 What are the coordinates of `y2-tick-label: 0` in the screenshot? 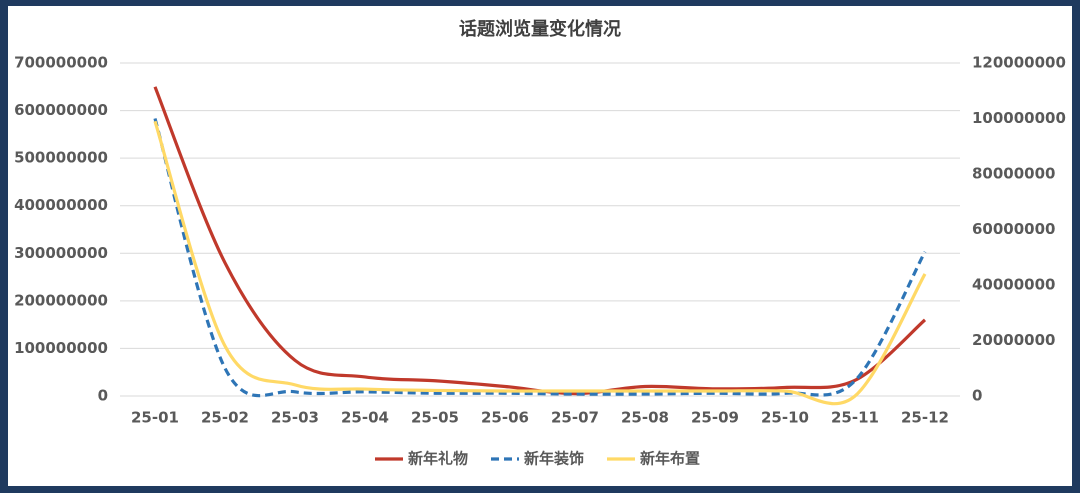 It's located at (977, 396).